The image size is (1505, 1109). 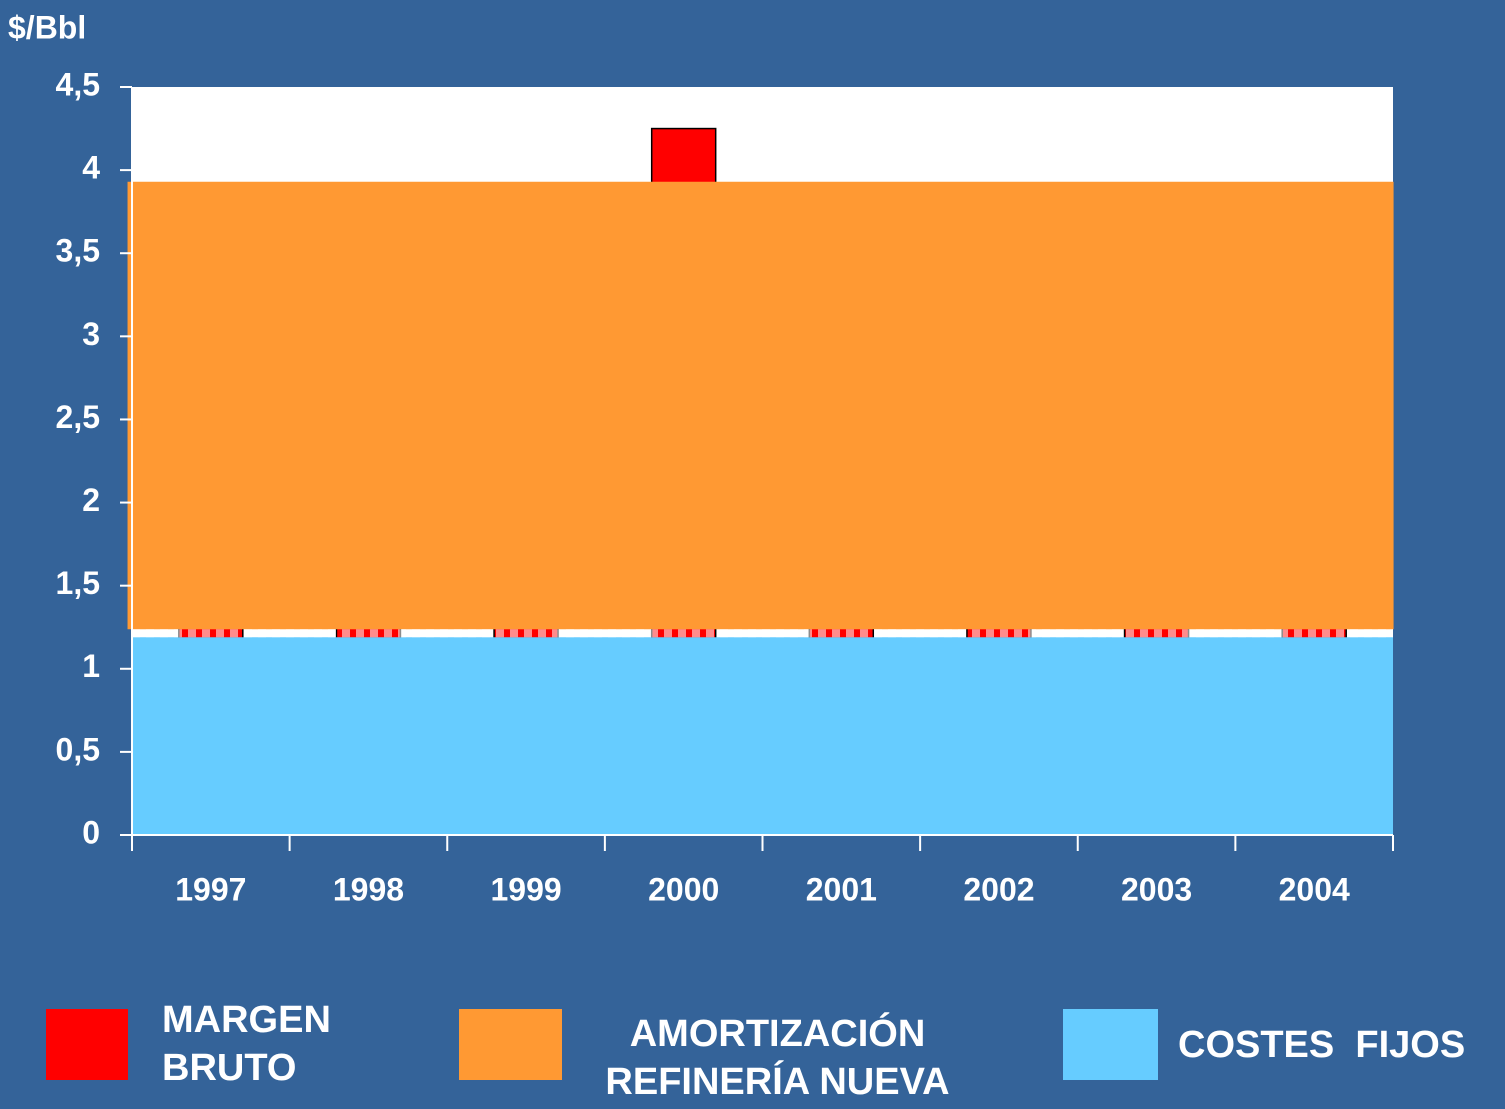 I want to click on y-tick-label: 3, so click(x=91, y=334).